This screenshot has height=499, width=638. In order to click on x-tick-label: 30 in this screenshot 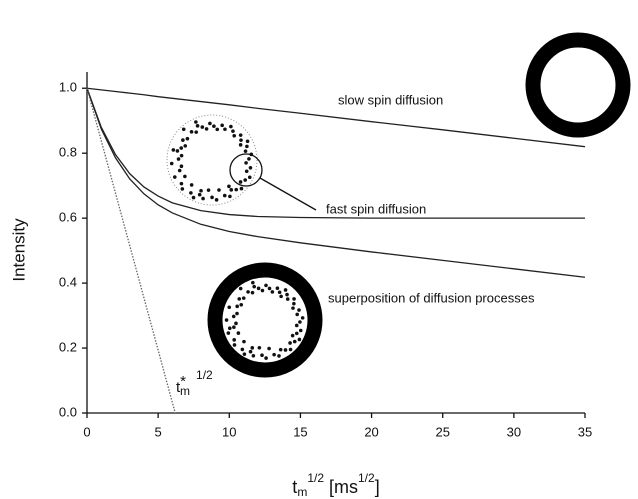, I will do `click(514, 431)`.